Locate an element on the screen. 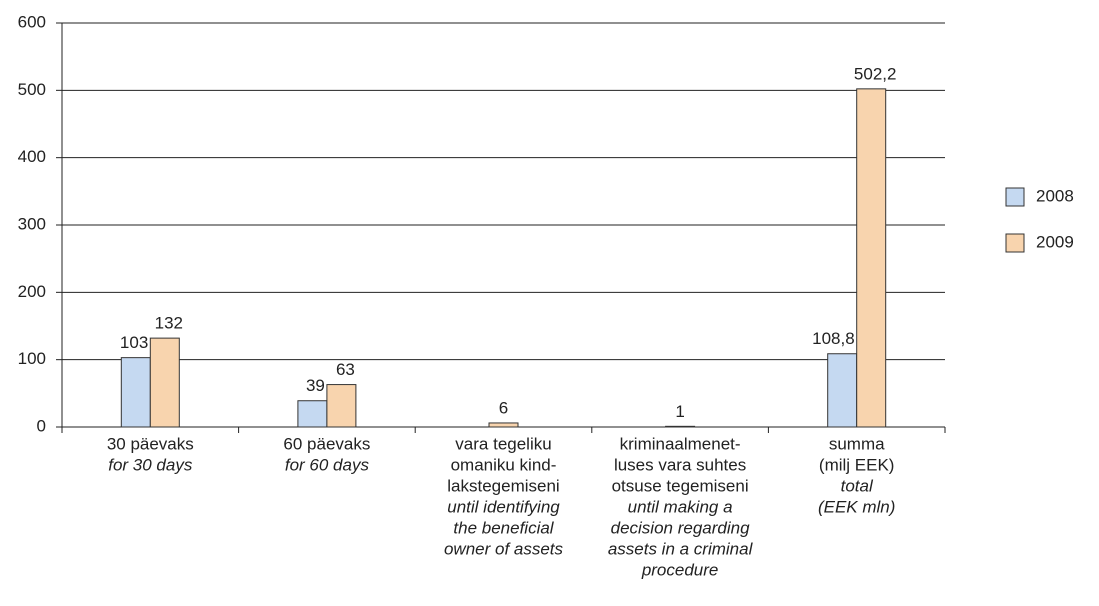  x-tick-label: total is located at coordinates (857, 485).